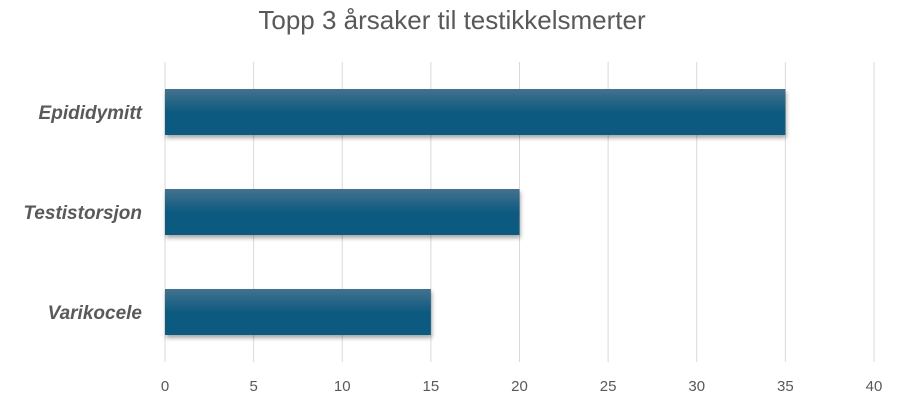  I want to click on bar-testistorsjon, so click(342, 212).